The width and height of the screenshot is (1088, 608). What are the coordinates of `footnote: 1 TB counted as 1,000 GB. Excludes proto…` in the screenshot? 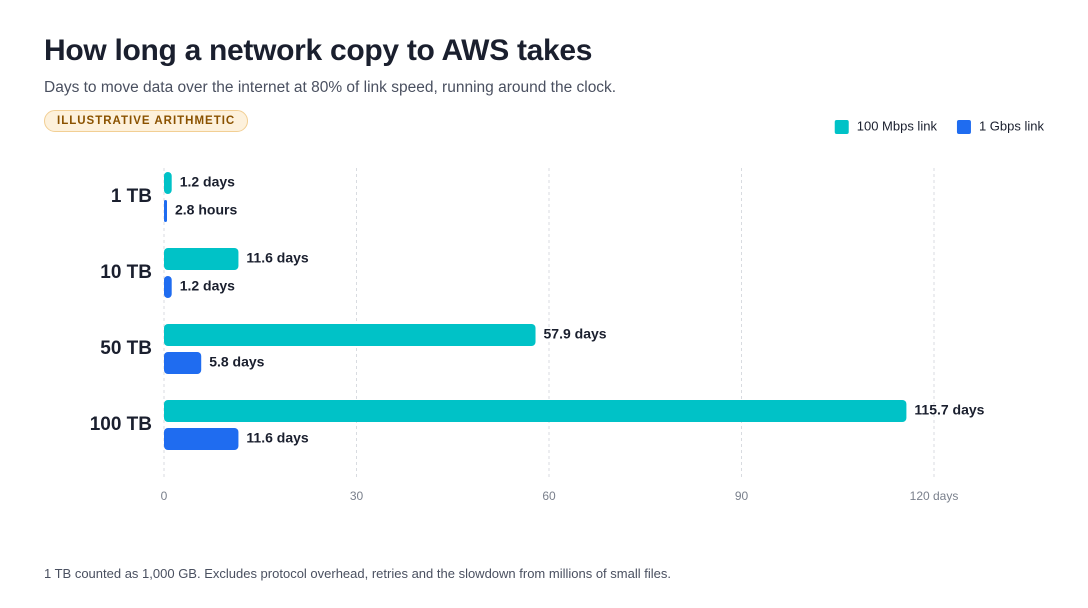 It's located at (357, 573).